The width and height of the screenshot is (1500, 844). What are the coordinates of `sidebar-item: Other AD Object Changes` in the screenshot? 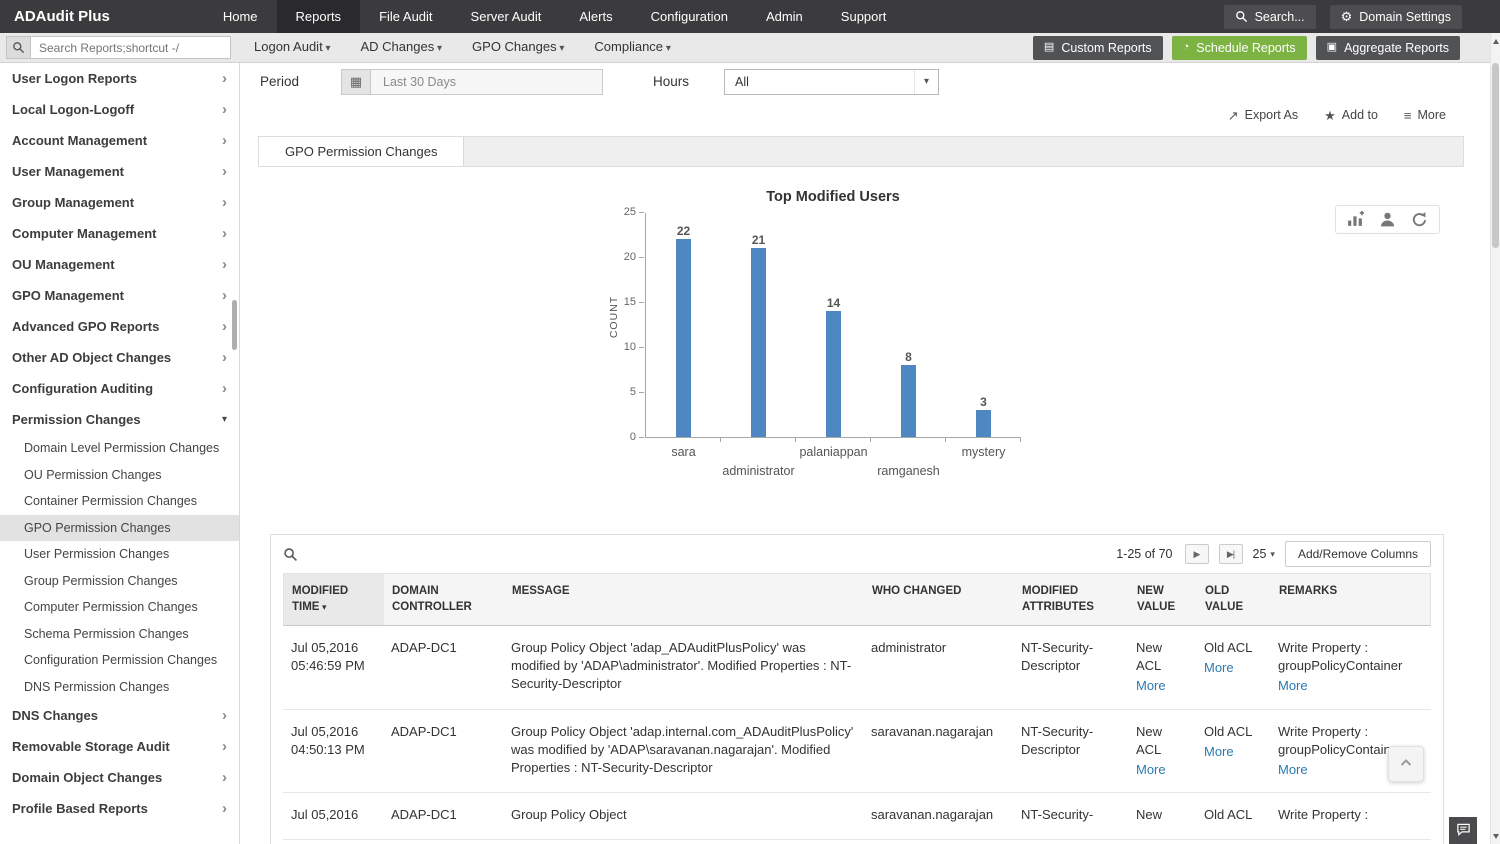 It's located at (119, 357).